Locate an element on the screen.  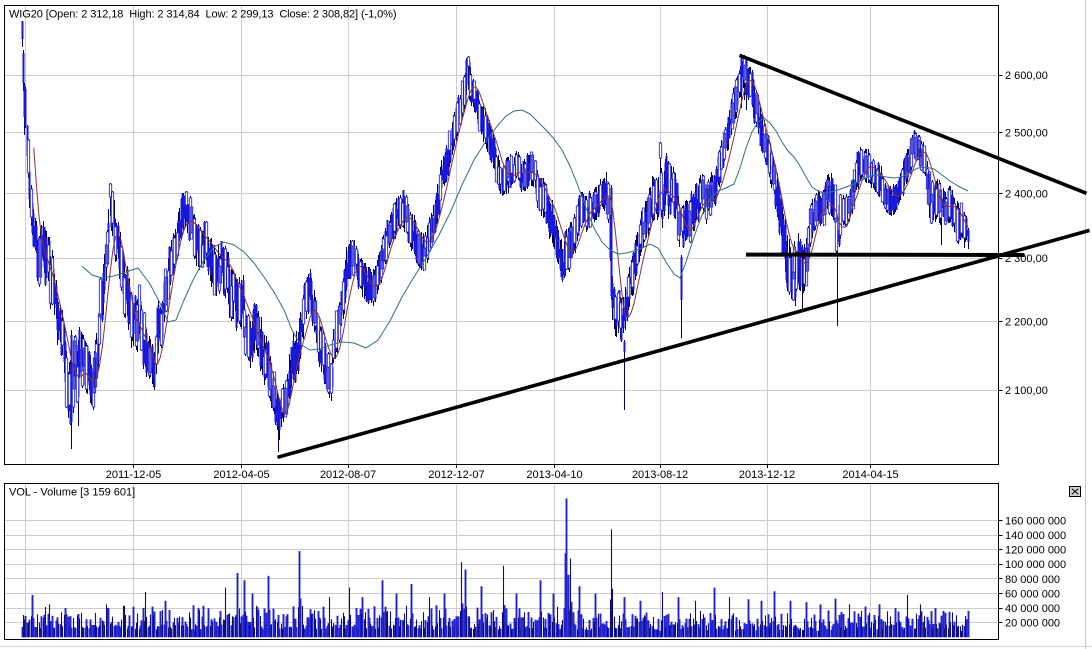
svg-text: 2012-08-07 is located at coordinates (348, 475).